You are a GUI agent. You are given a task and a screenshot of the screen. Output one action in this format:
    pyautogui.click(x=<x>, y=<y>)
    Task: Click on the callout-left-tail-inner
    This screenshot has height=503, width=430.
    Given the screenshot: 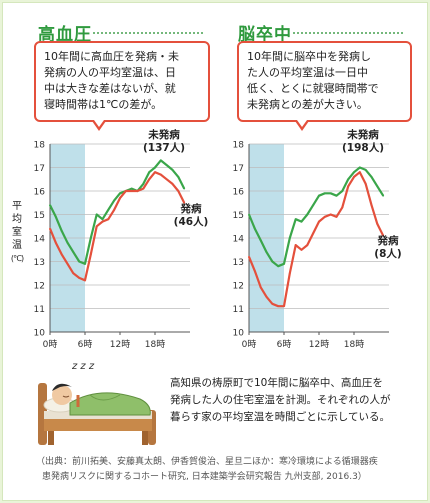 What is the action you would take?
    pyautogui.click(x=99, y=123)
    